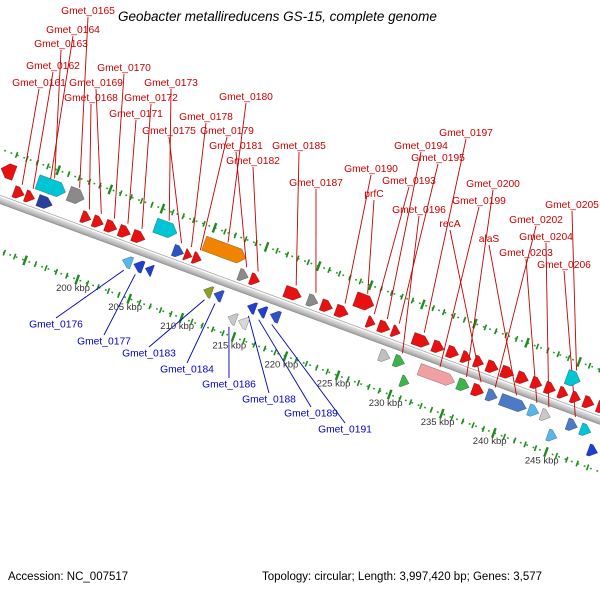 The width and height of the screenshot is (600, 600). What do you see at coordinates (421, 146) in the screenshot?
I see `gene-label-top: Gmet_0194` at bounding box center [421, 146].